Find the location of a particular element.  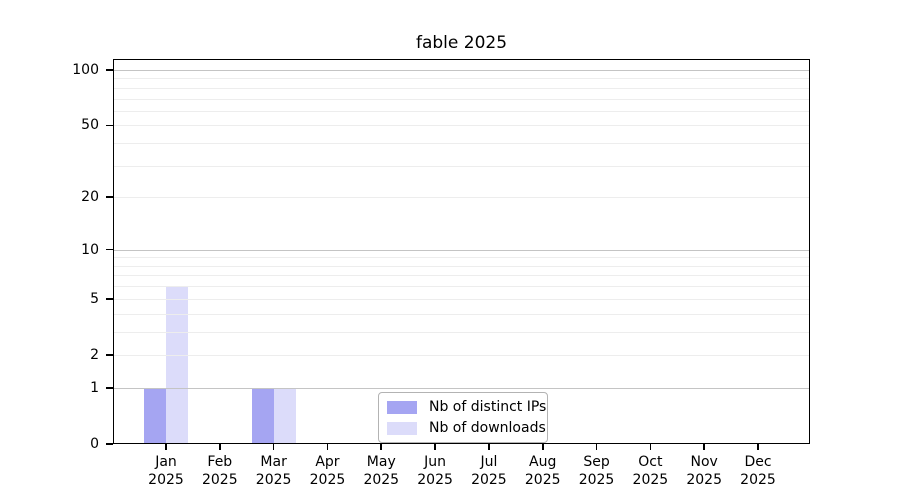

x-tick-apr-2025 is located at coordinates (327, 447).